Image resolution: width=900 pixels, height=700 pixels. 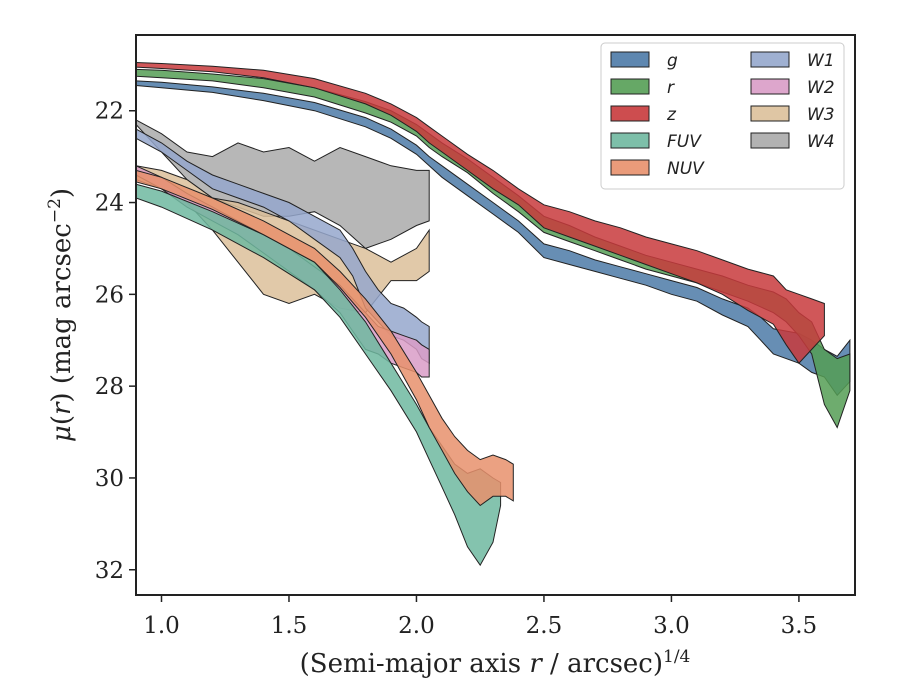 What do you see at coordinates (109, 112) in the screenshot?
I see `y-tick-label: 22` at bounding box center [109, 112].